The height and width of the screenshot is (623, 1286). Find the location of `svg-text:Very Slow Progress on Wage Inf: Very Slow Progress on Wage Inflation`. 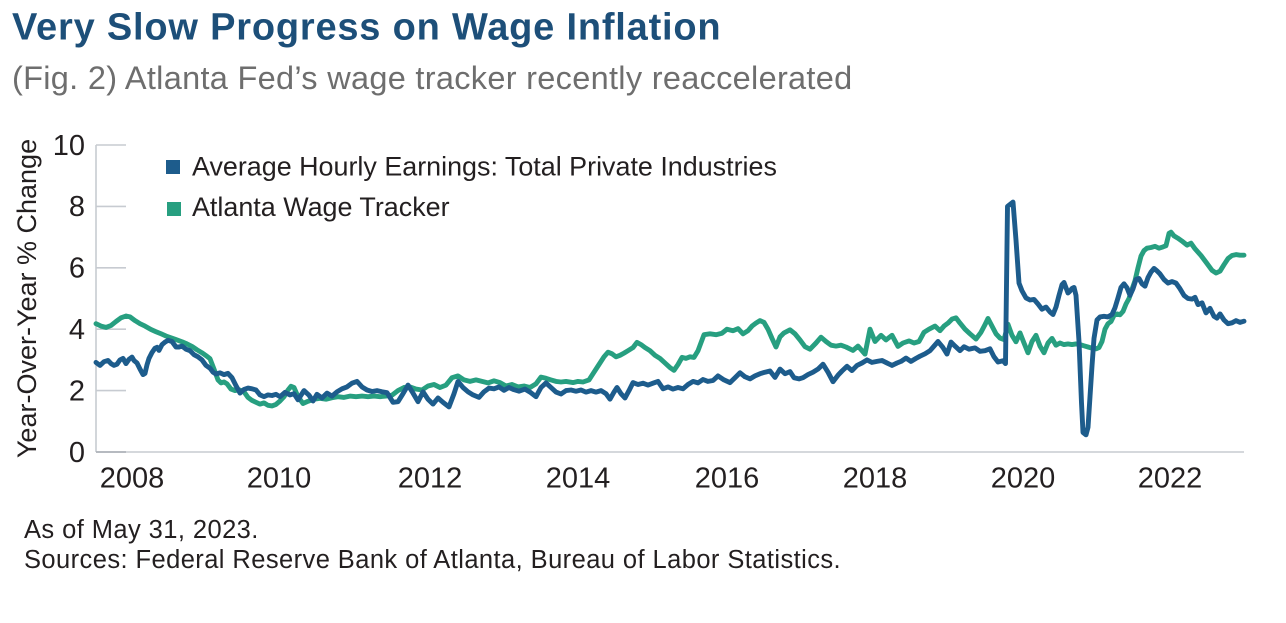

svg-text:Very Slow Progress on Wage Inf: Very Slow Progress on Wage Inflation is located at coordinates (366, 28).